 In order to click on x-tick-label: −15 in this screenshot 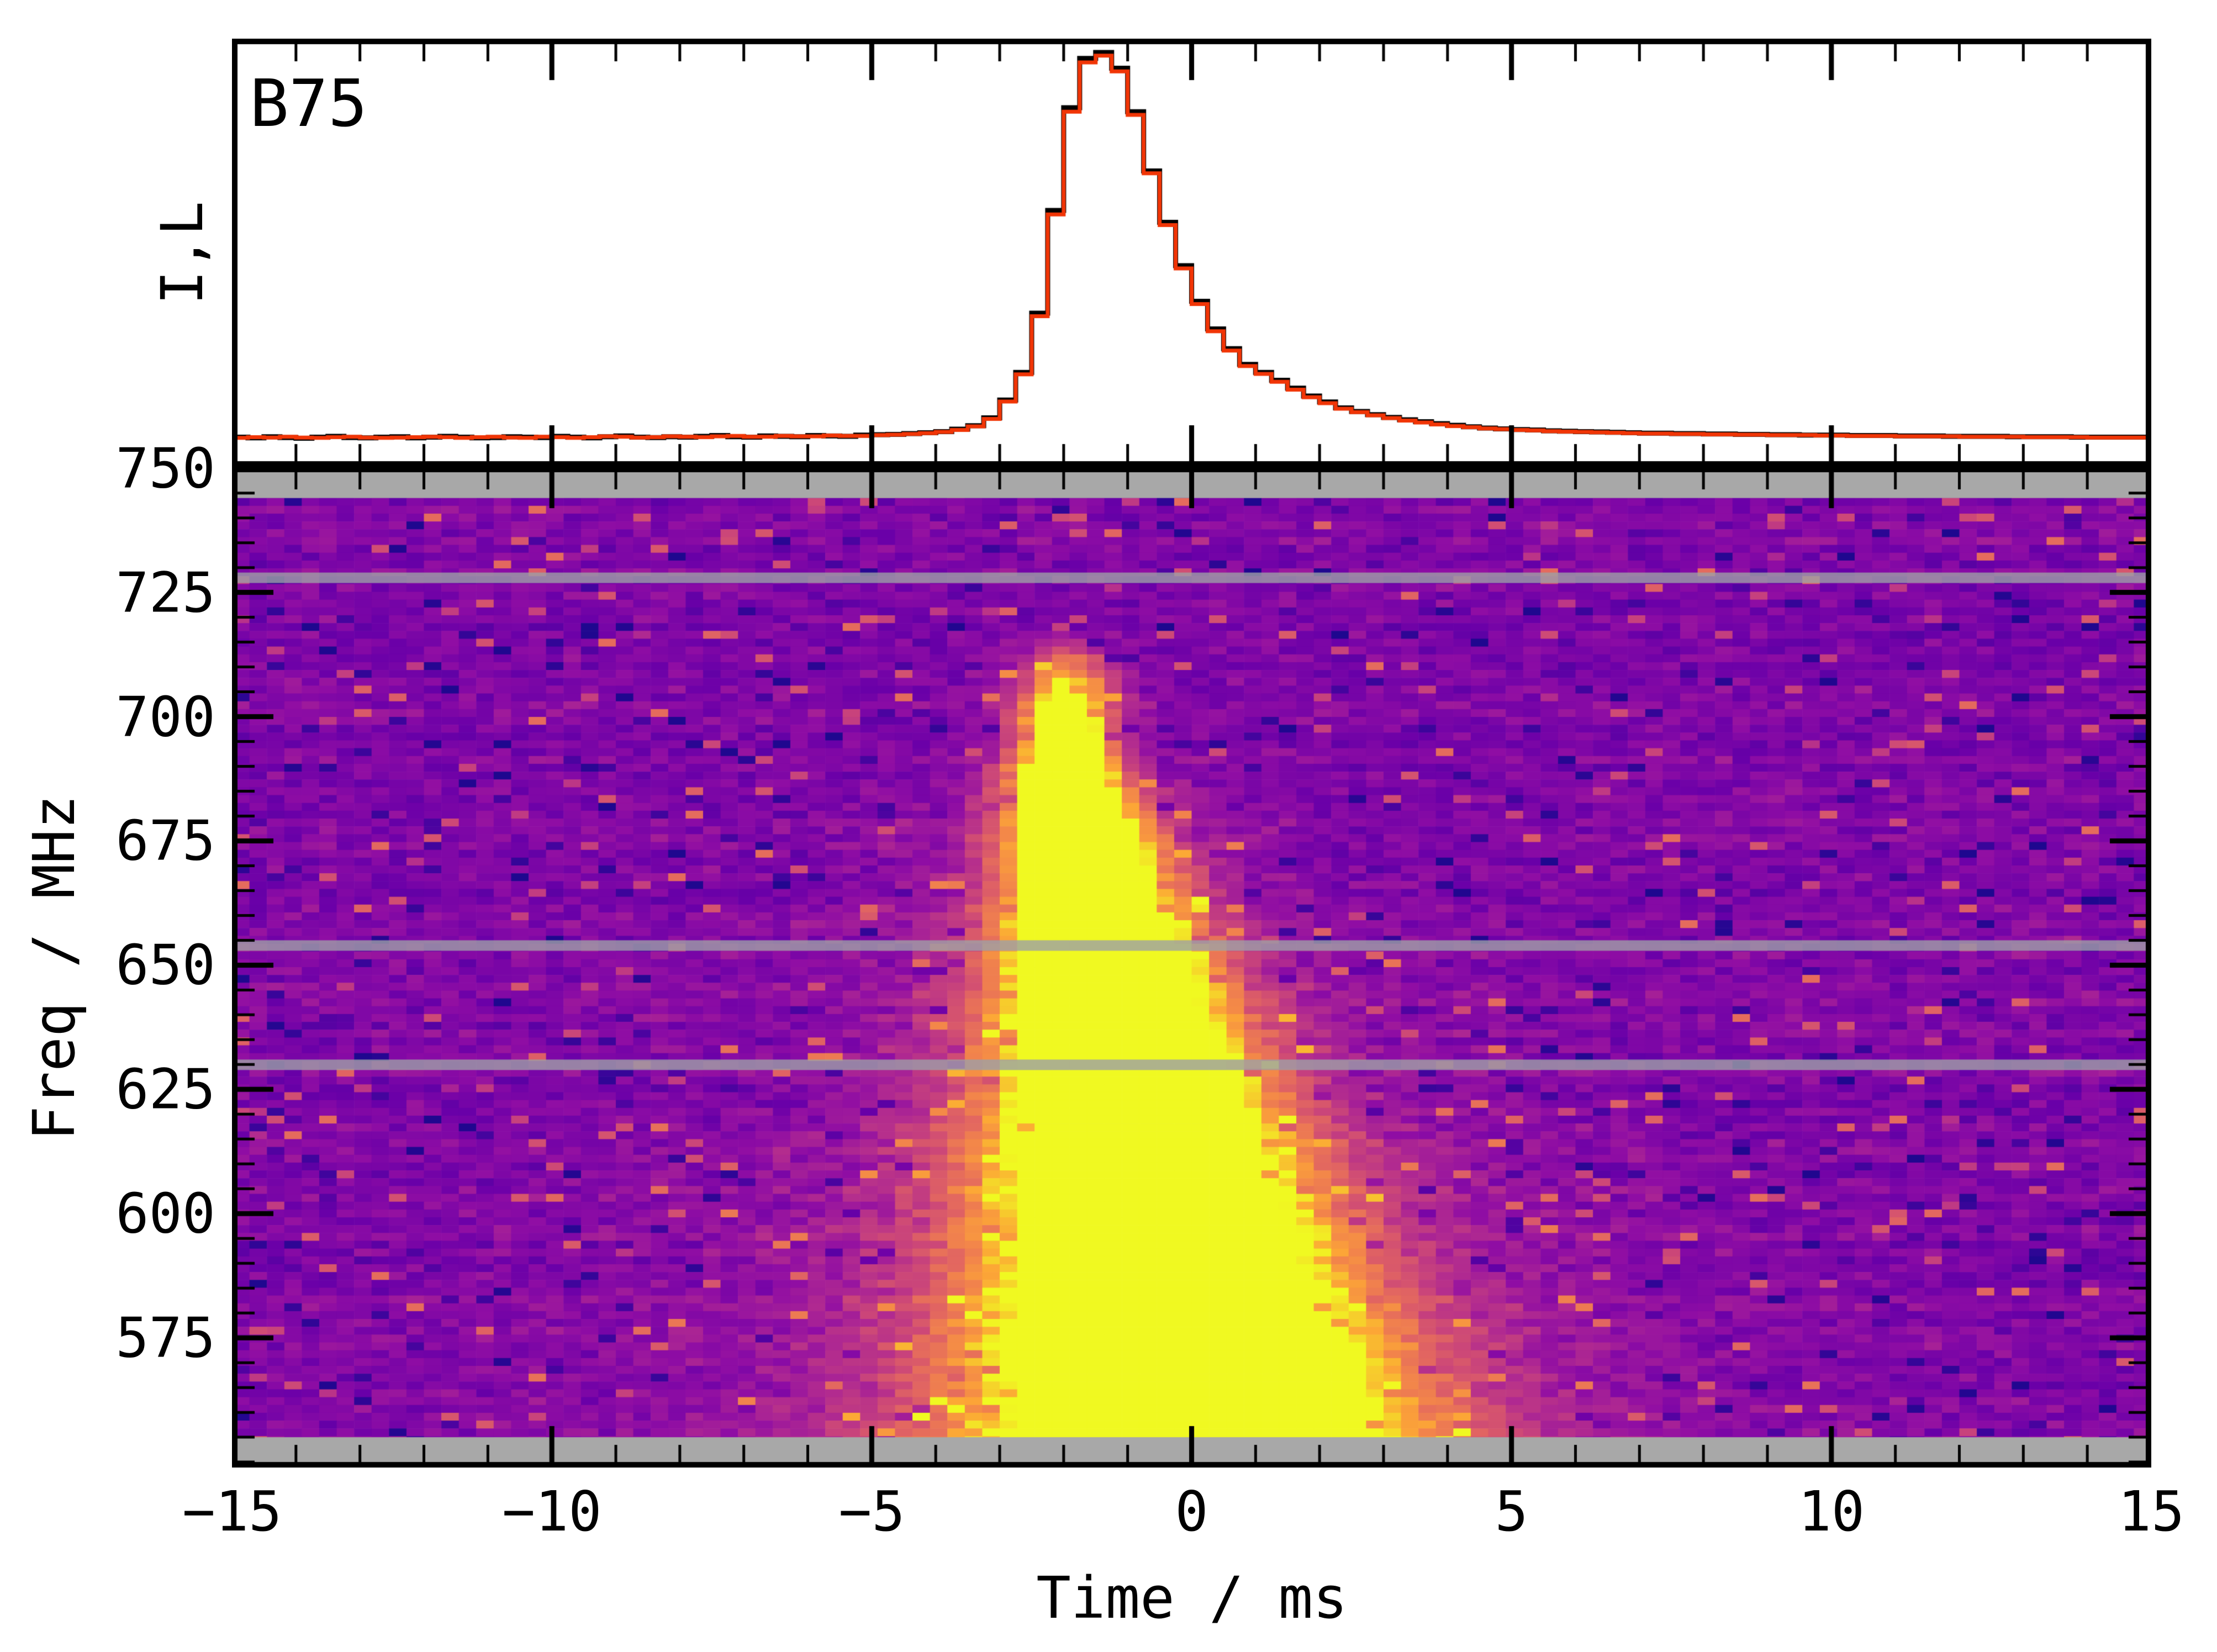, I will do `click(232, 1511)`.